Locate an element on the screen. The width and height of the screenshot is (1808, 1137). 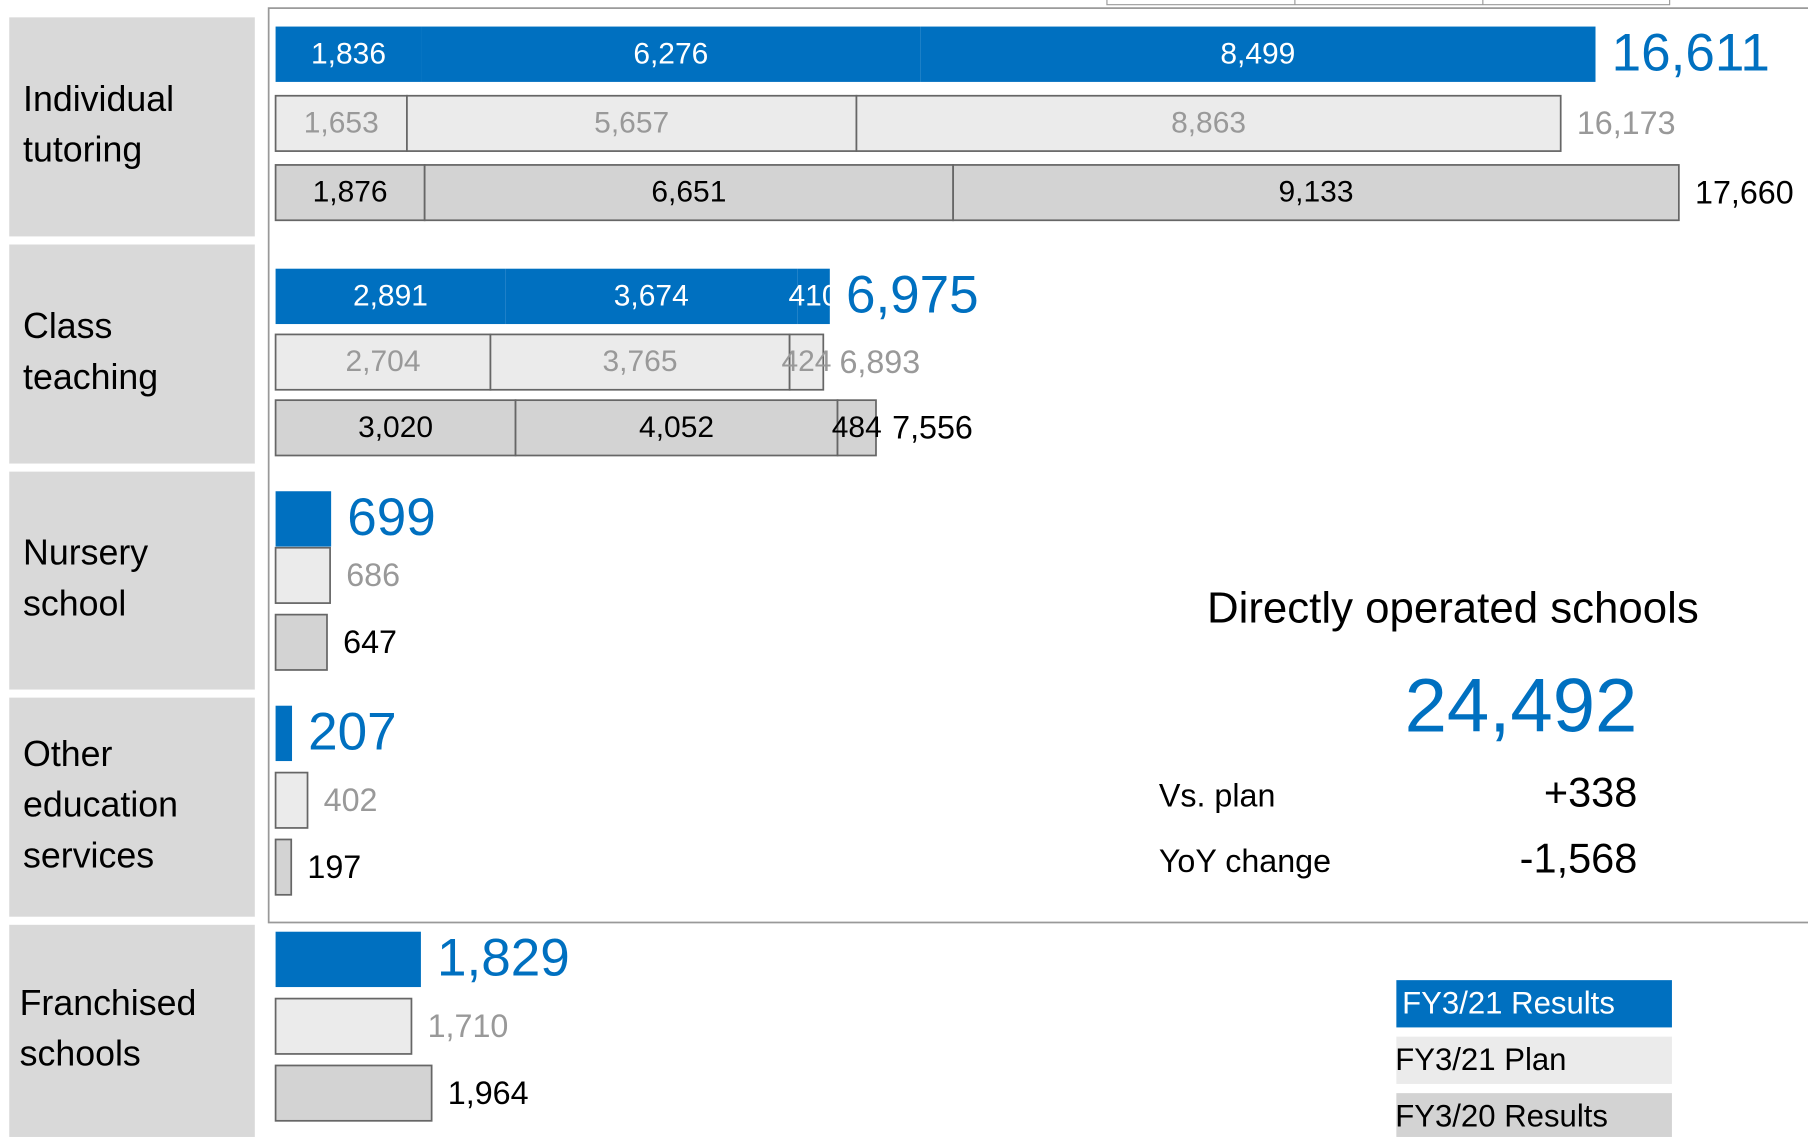
group-label: schools is located at coordinates (80, 1054).